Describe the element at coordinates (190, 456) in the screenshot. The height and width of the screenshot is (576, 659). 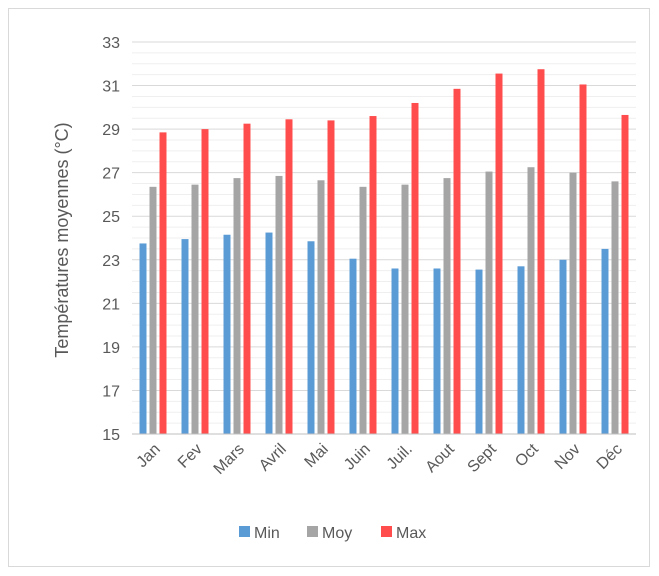
I see `x-tick-label: Fev` at that location.